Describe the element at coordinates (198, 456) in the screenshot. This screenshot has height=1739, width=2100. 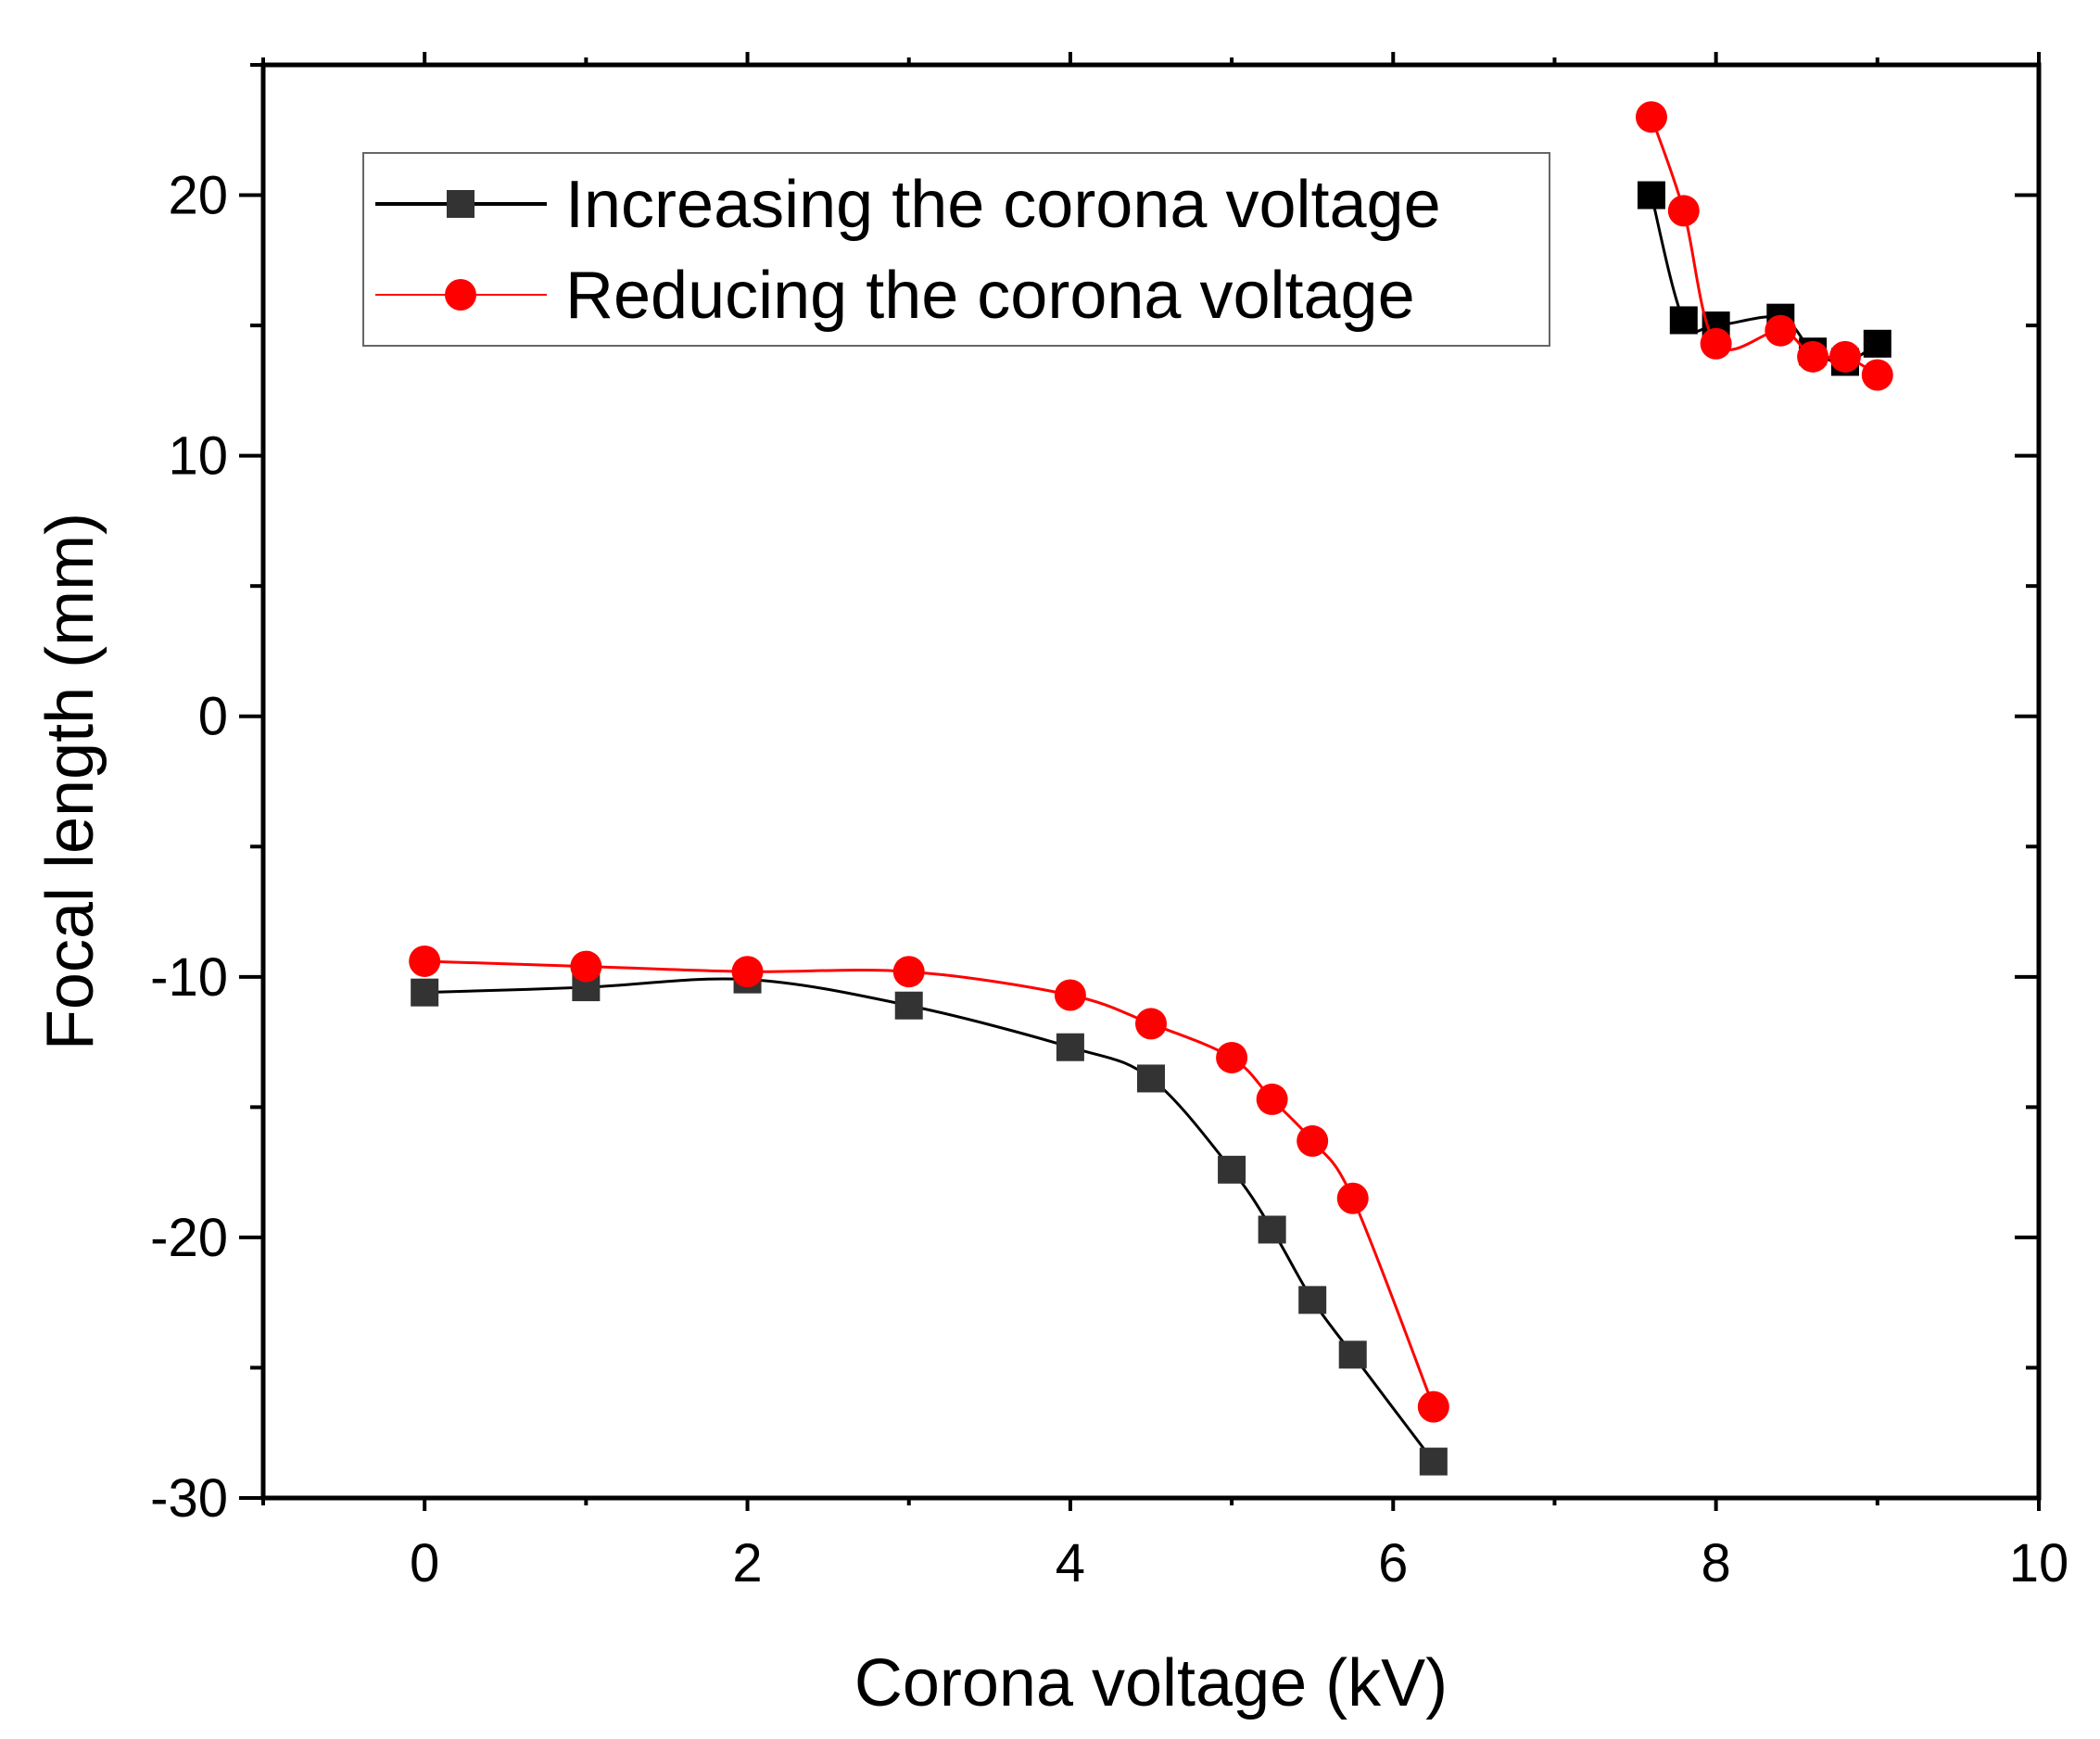
I see `y-tick-label: 10` at that location.